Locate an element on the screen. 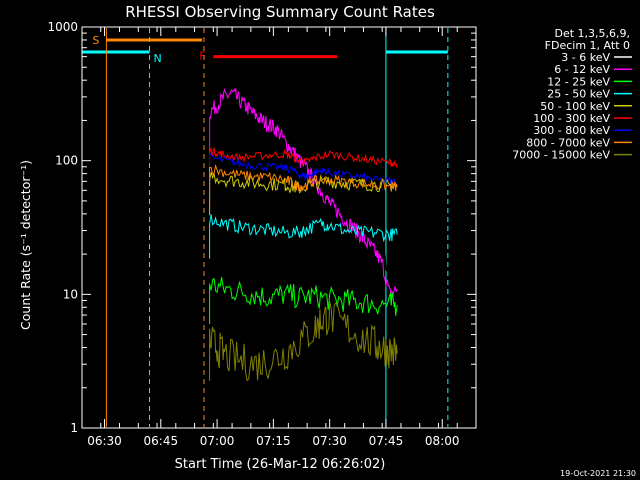  legend-entry-label: 12 - 25 keV is located at coordinates (578, 81).